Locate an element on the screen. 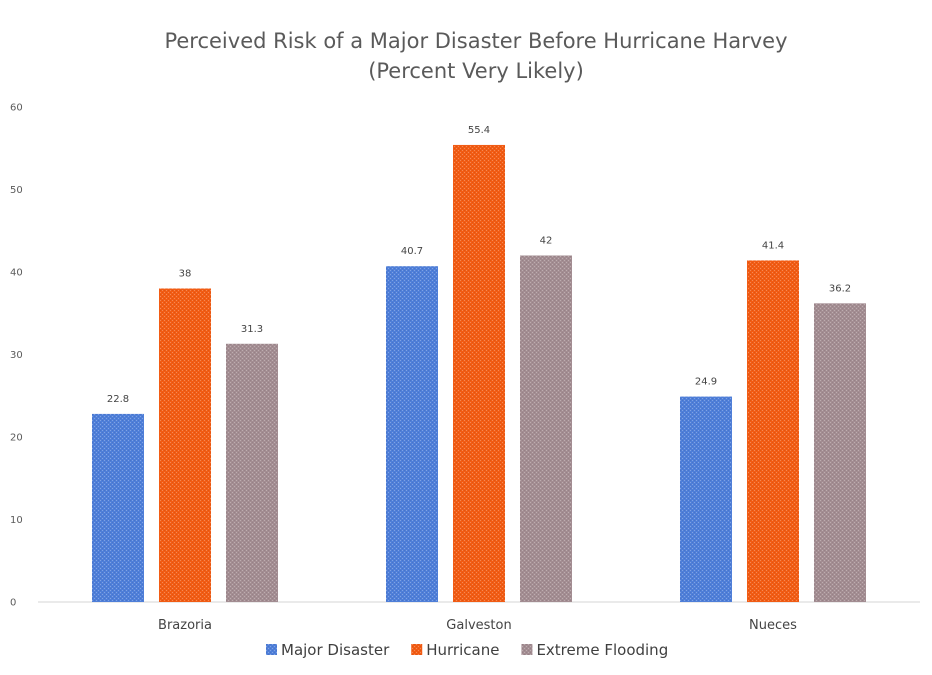 The image size is (932, 675). y-axis: 0 10 20 30 40 50 60 is located at coordinates (16, 356).